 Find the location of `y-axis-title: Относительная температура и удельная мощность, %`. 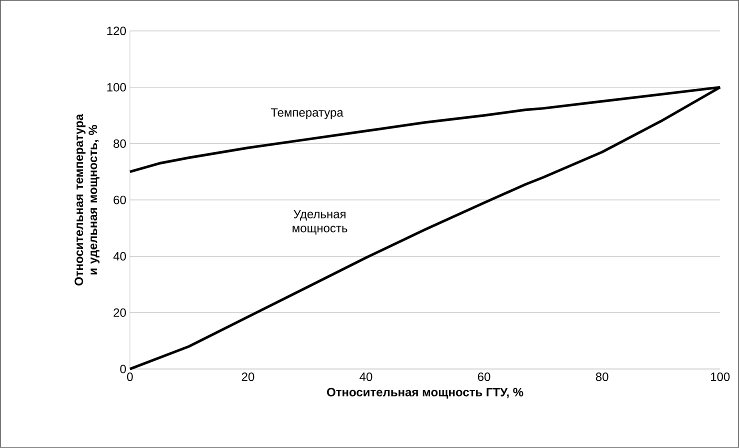

y-axis-title: Относительная температура и удельная мощность, % is located at coordinates (87, 200).